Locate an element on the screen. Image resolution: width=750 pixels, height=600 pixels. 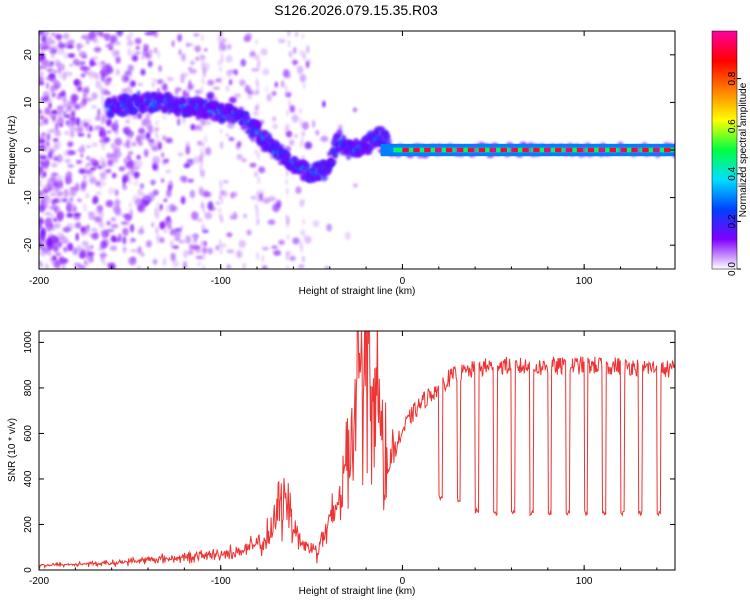
colorbar-label: Normalized spectral amplitude is located at coordinates (743, 149).